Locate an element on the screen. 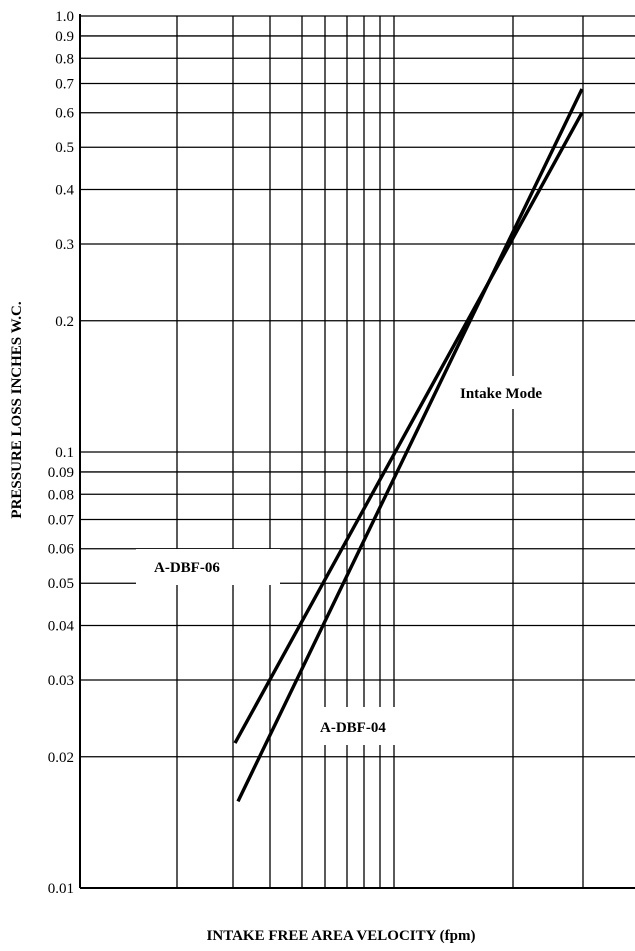 Image resolution: width=635 pixels, height=951 pixels. y-tick-label: 0.07 is located at coordinates (61, 521).